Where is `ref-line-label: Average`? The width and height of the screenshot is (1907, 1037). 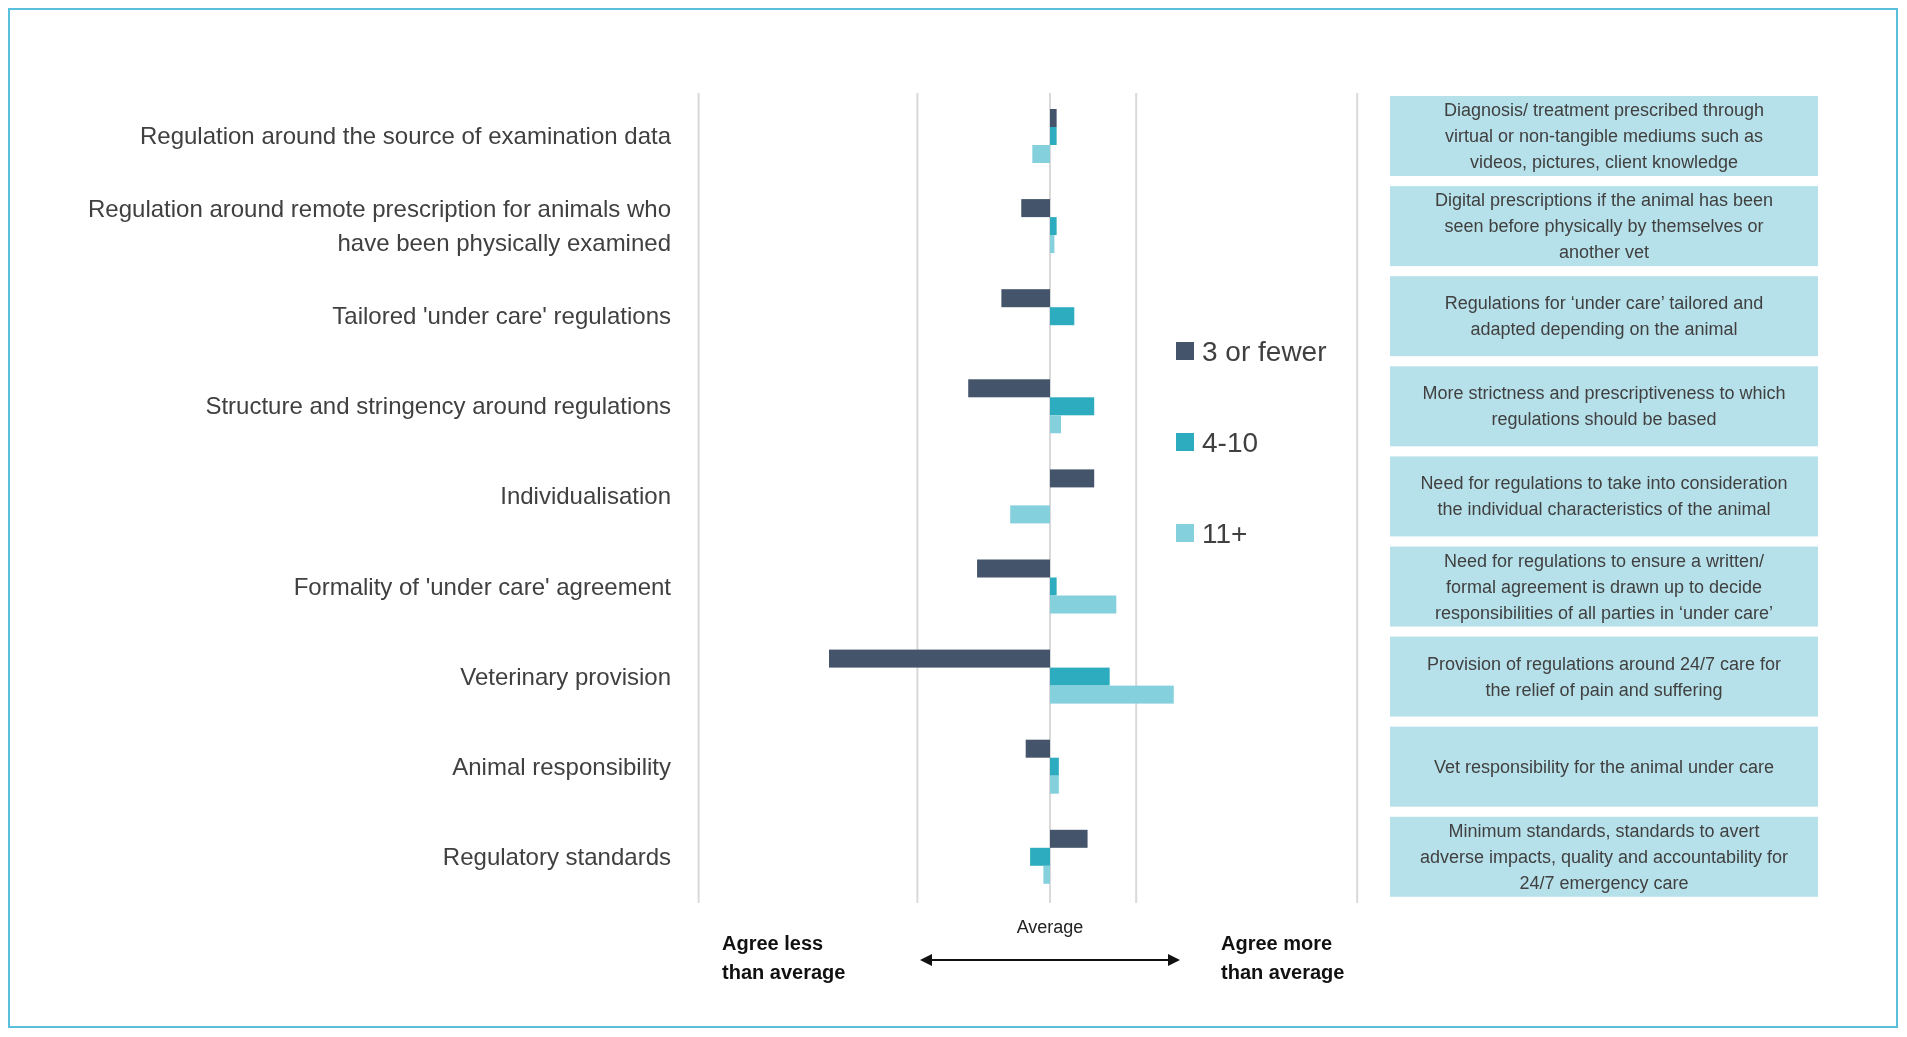
ref-line-label: Average is located at coordinates (1050, 927).